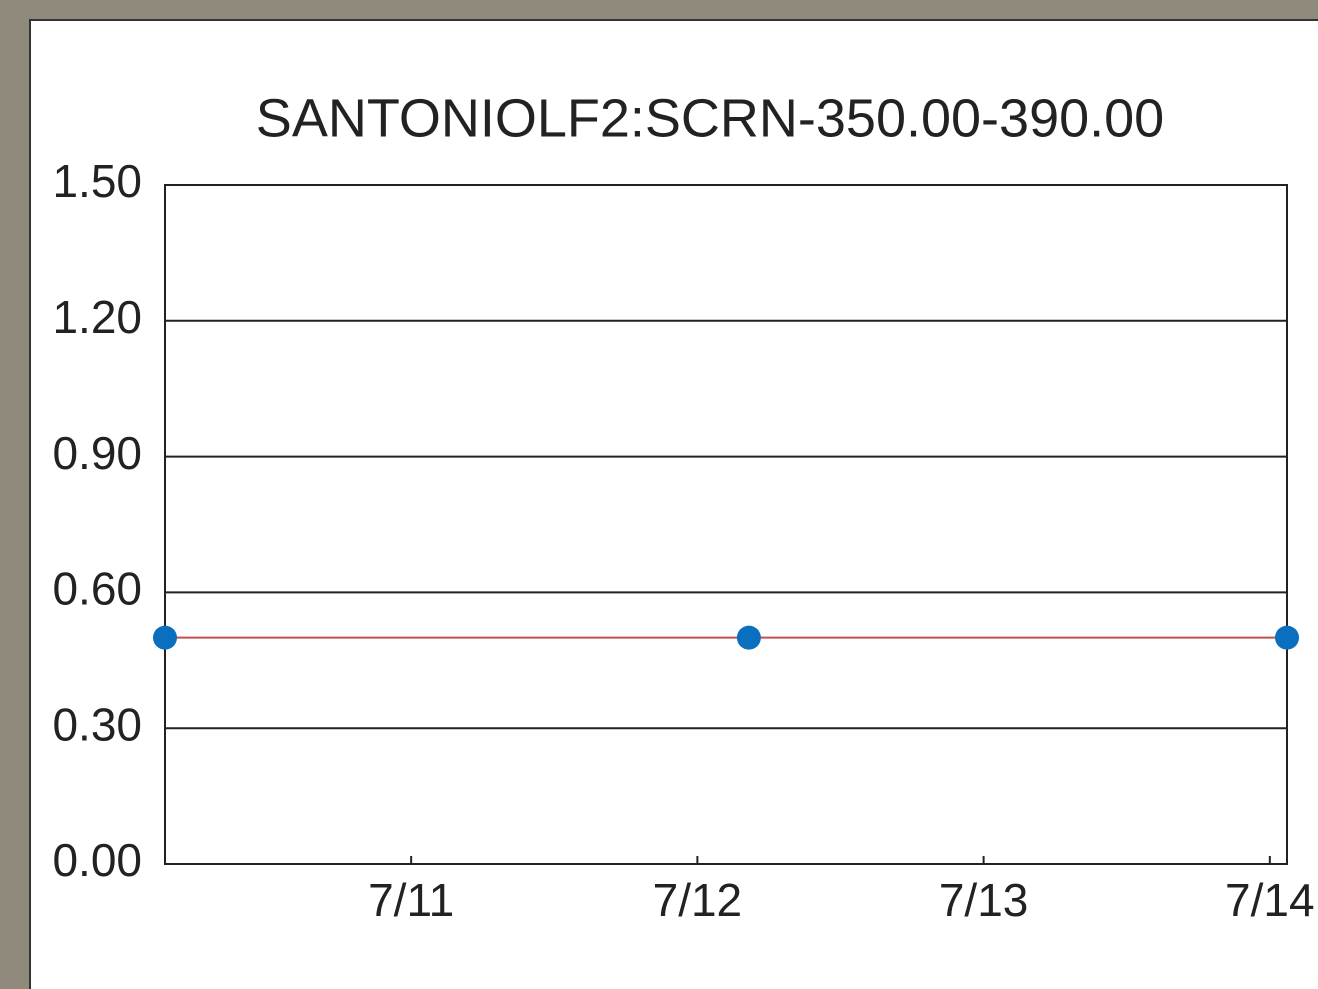 The image size is (1318, 989). Describe the element at coordinates (698, 900) in the screenshot. I see `x-tick-label: 7/12` at that location.